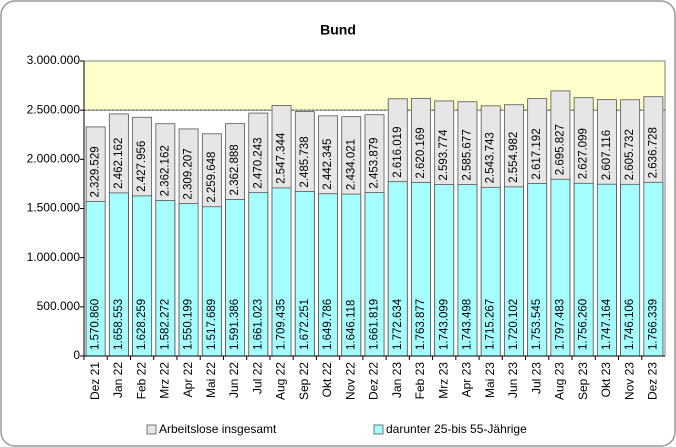 This screenshot has width=676, height=447. What do you see at coordinates (258, 324) in the screenshot?
I see `value-label: 1.661.023` at bounding box center [258, 324].